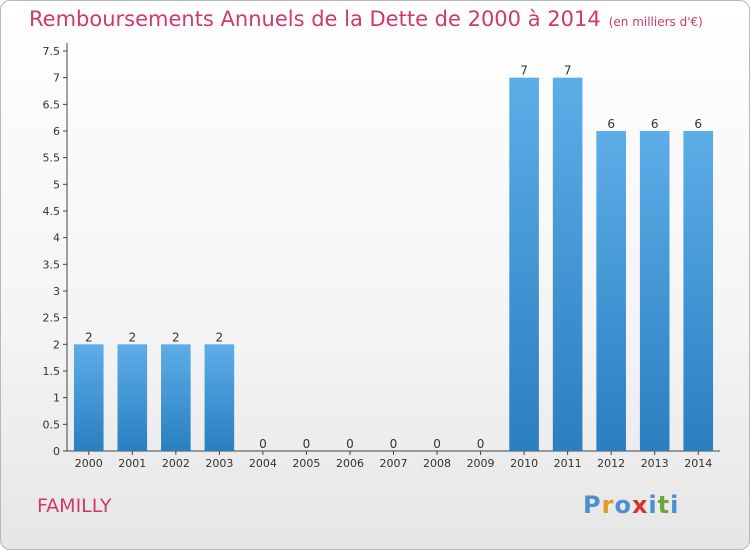 The image size is (750, 550). Describe the element at coordinates (74, 506) in the screenshot. I see `town-name: FAMILLY` at that location.